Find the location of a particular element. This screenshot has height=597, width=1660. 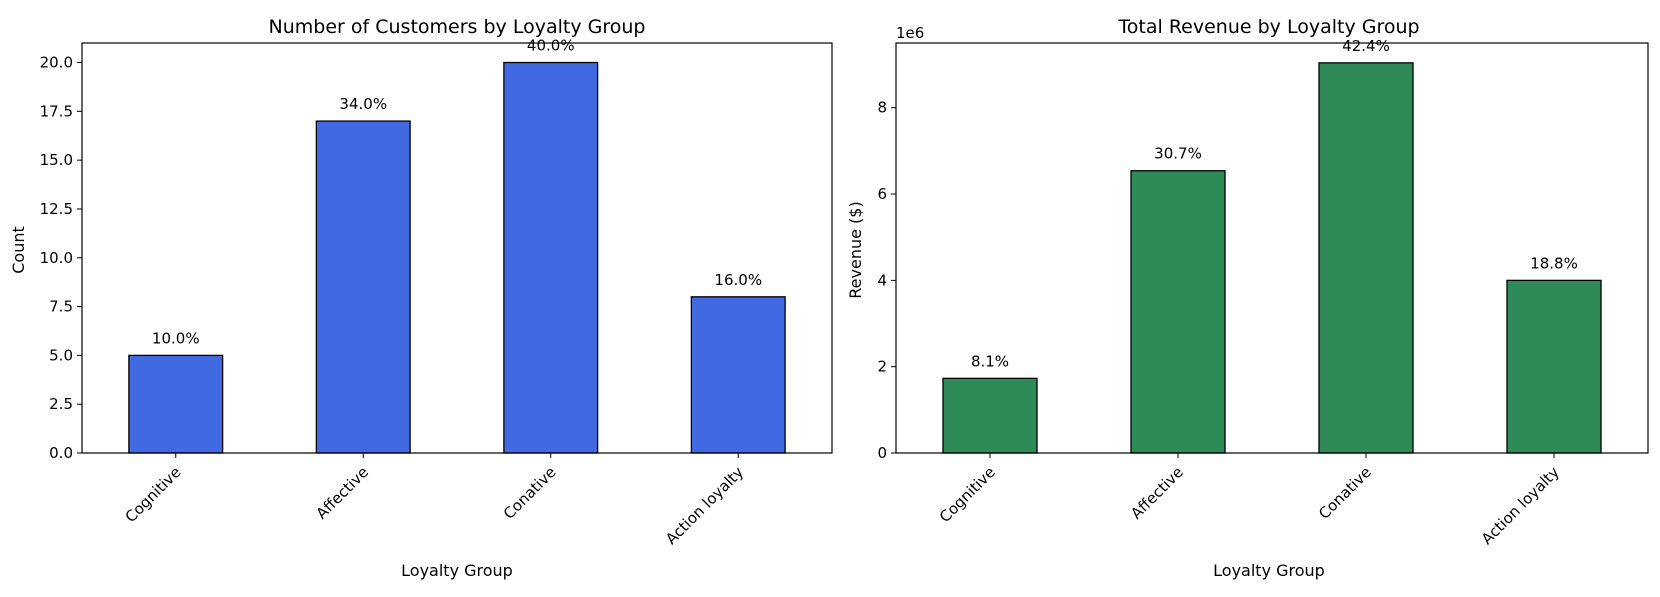

y-tick-label: 10.0 is located at coordinates (56, 258).